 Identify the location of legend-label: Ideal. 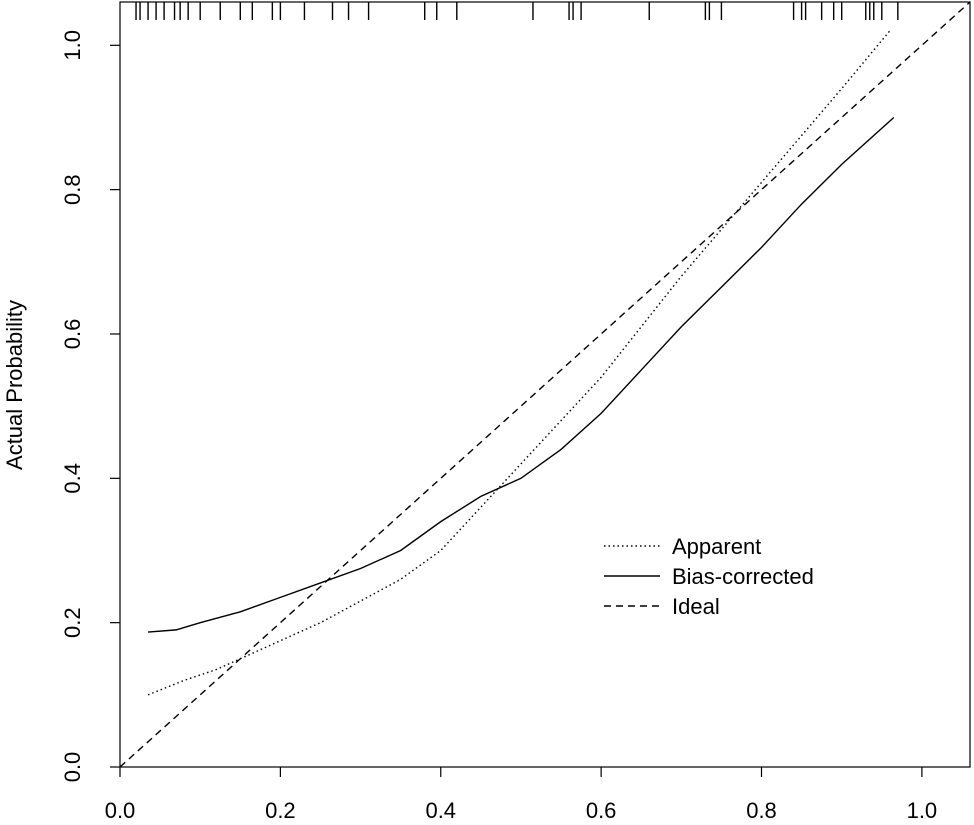
(696, 606).